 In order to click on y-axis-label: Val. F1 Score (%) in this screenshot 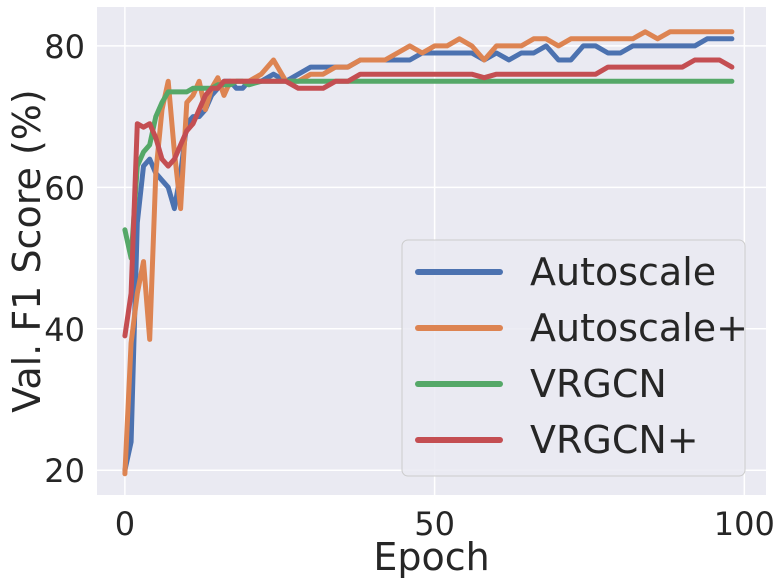, I will do `click(27, 250)`.